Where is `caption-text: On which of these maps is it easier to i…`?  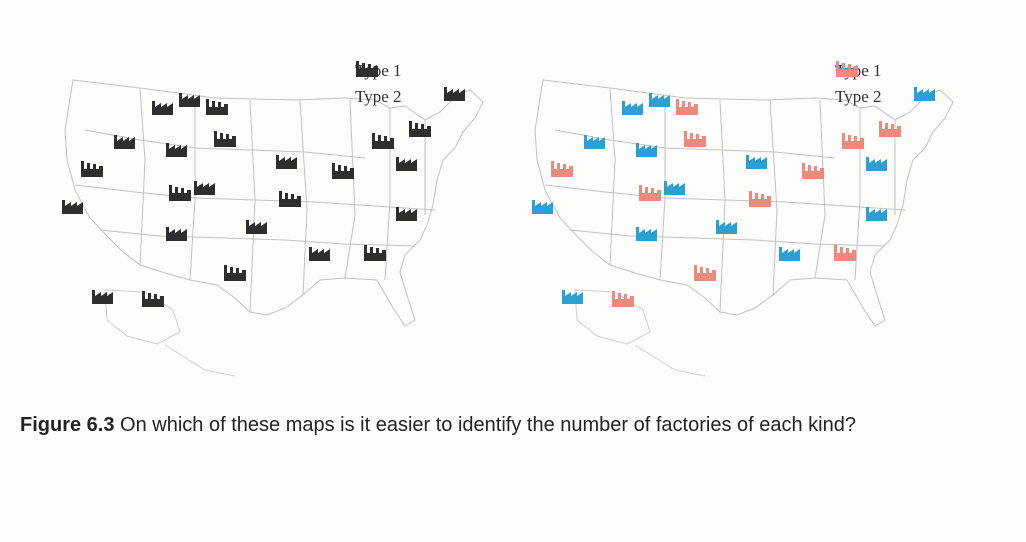
caption-text: On which of these maps is it easier to i… is located at coordinates (488, 425).